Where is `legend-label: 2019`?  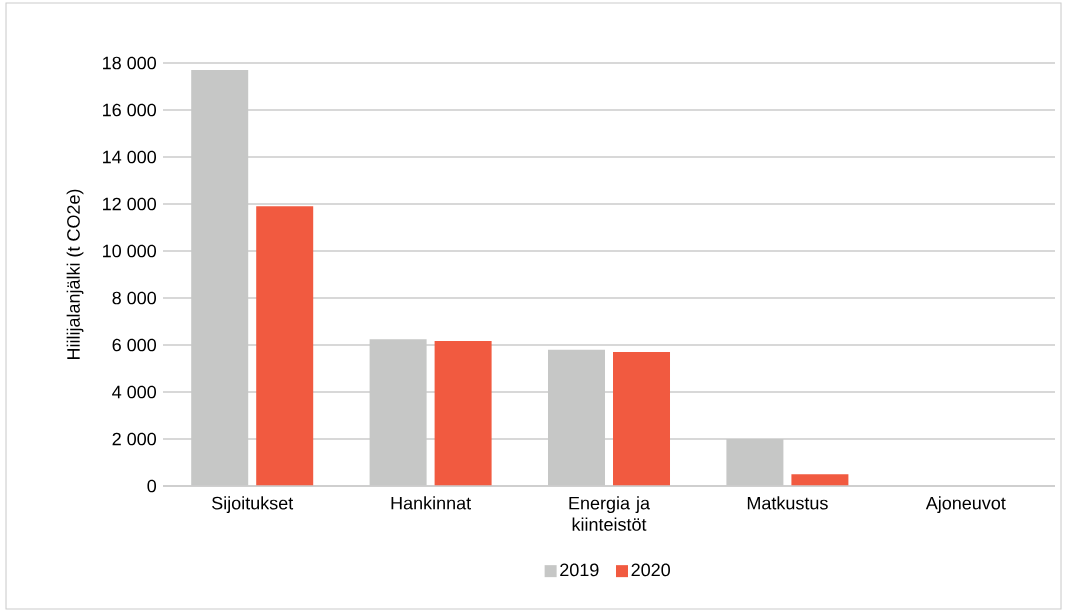
legend-label: 2019 is located at coordinates (579, 570).